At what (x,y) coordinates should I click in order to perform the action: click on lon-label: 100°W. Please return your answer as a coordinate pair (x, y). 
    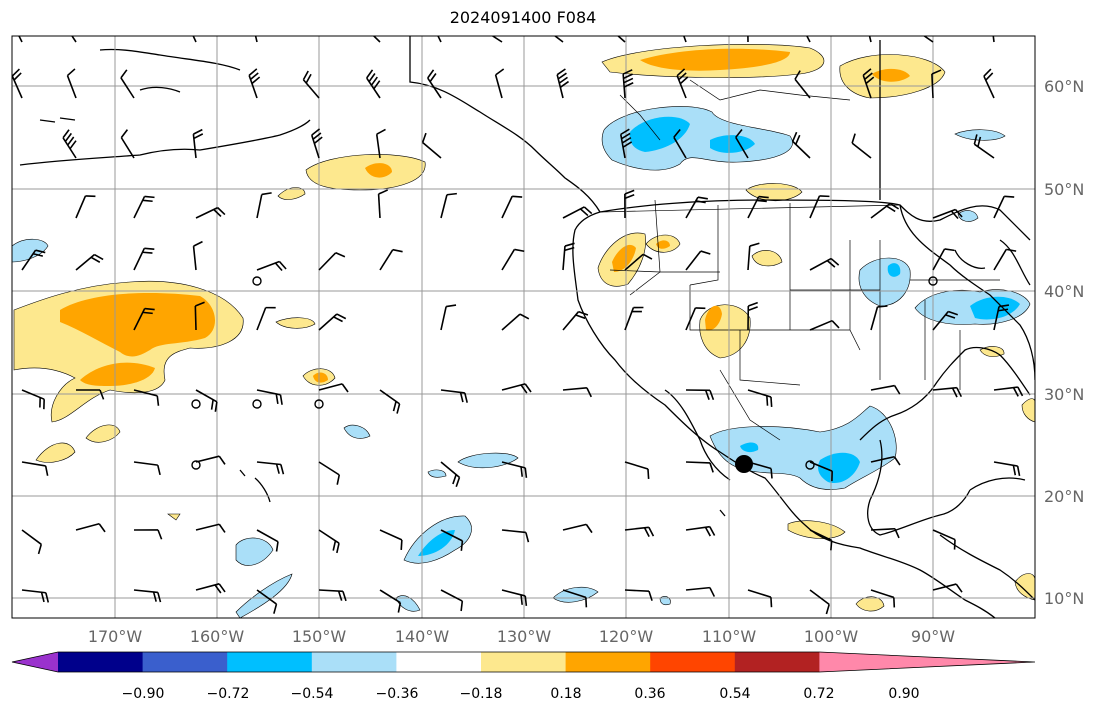
    Looking at the image, I should click on (831, 636).